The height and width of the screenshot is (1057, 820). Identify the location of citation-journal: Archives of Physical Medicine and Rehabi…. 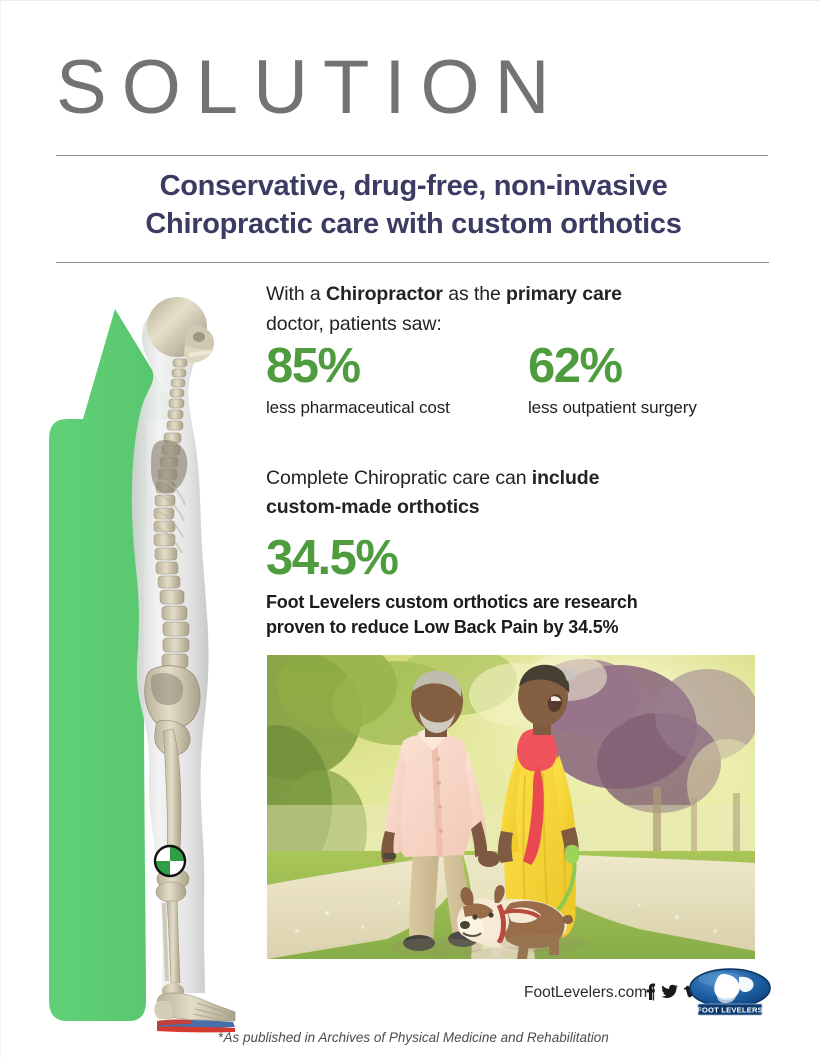
(463, 1037).